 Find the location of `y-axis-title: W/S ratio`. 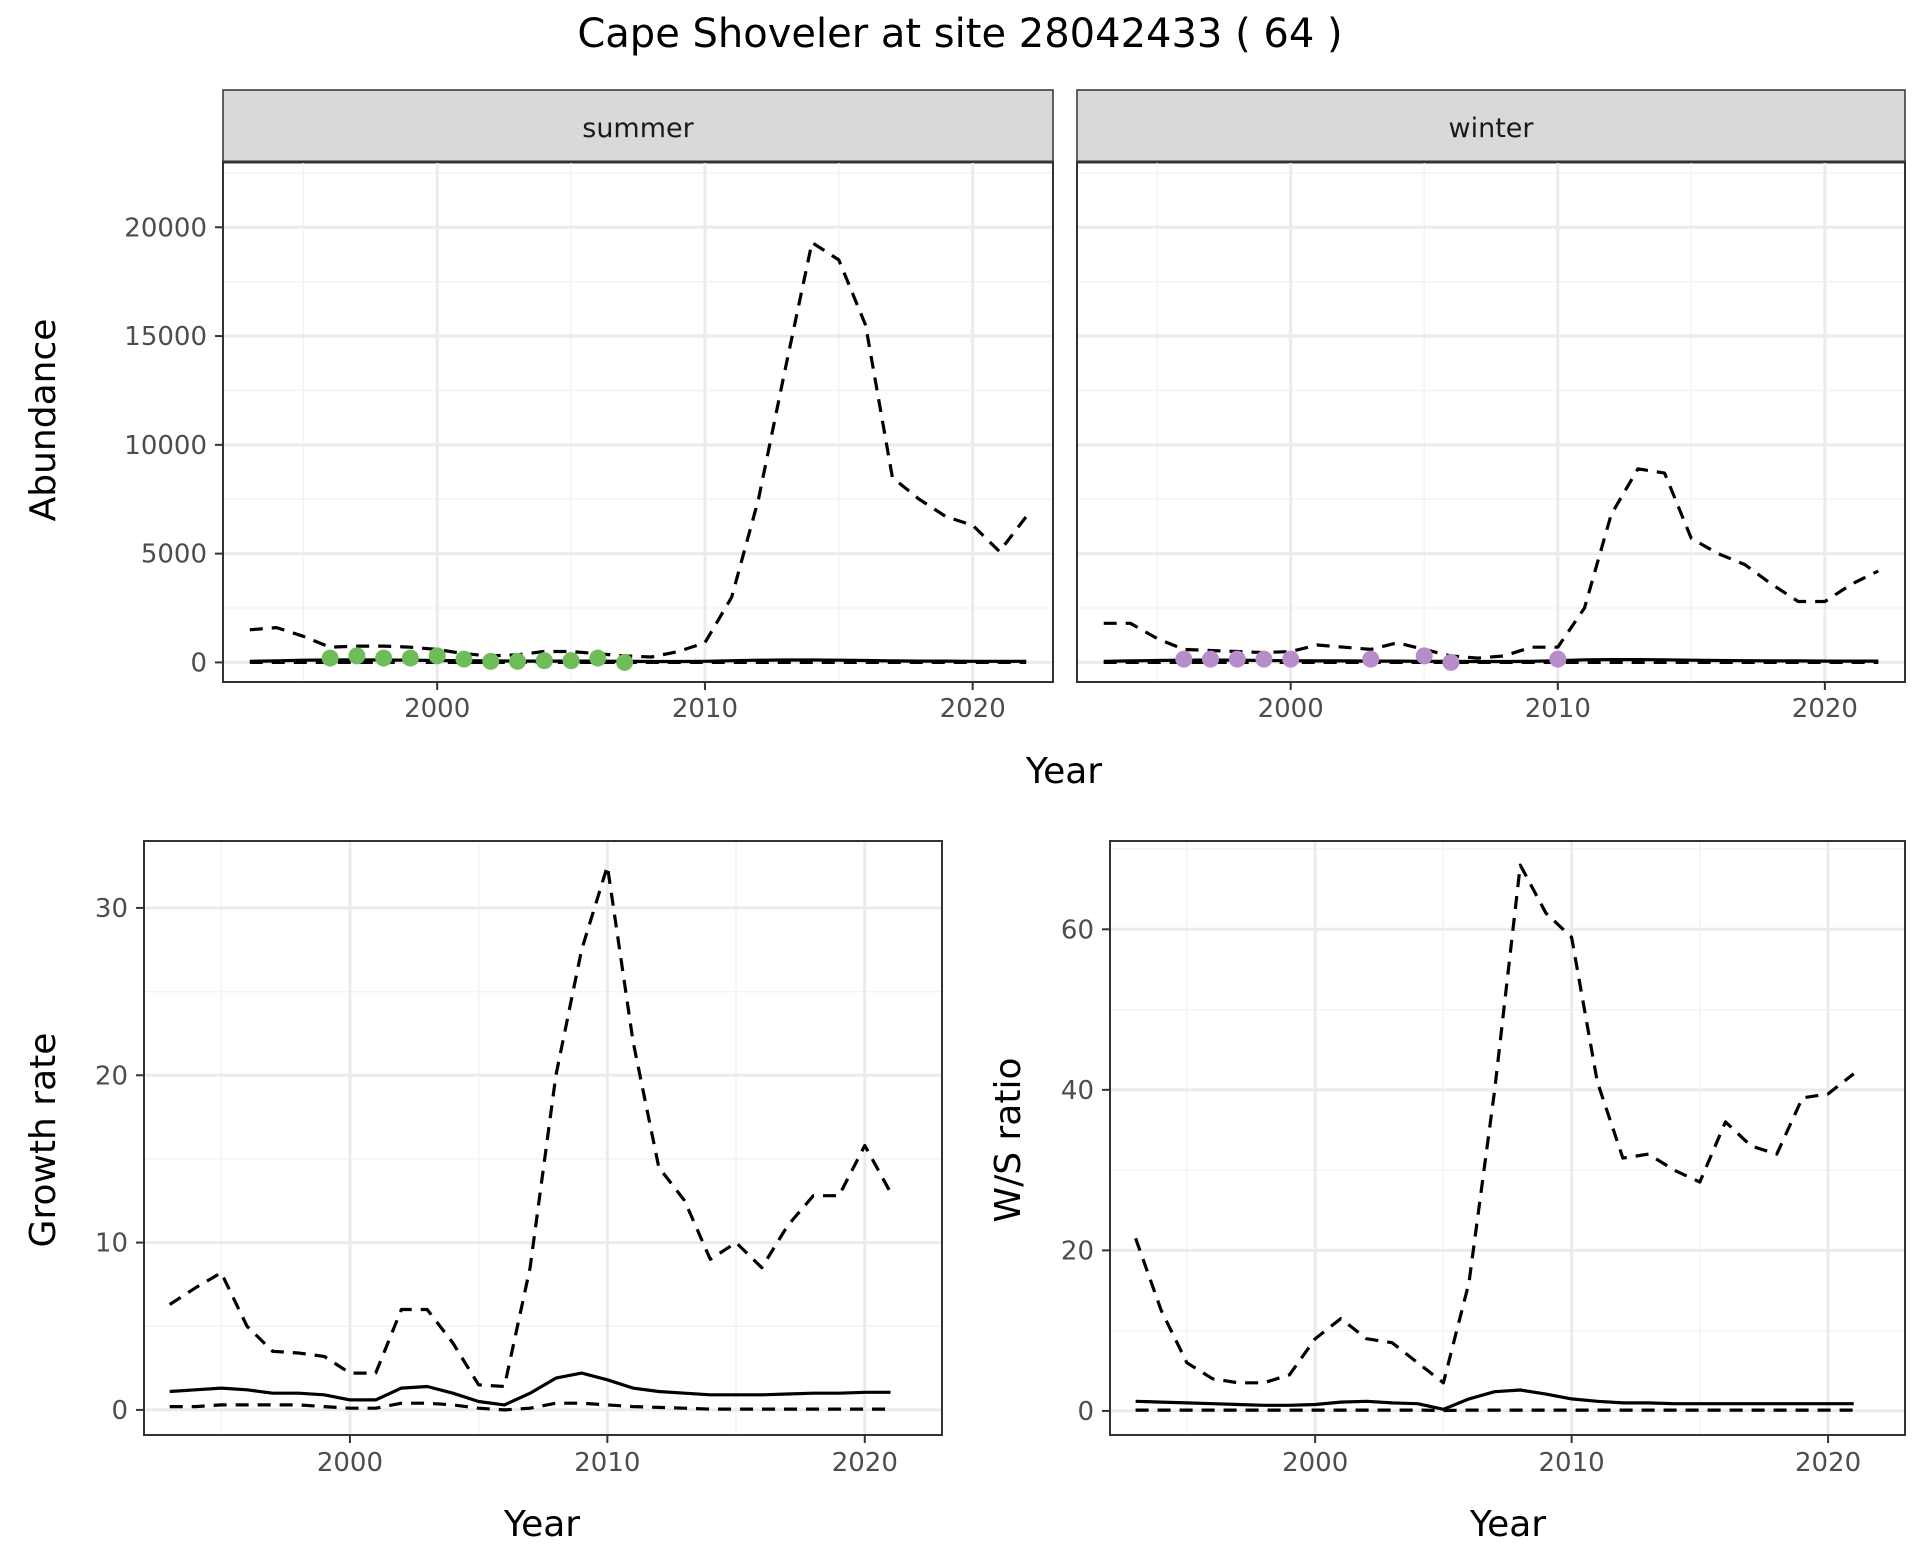

y-axis-title: W/S ratio is located at coordinates (1008, 1139).